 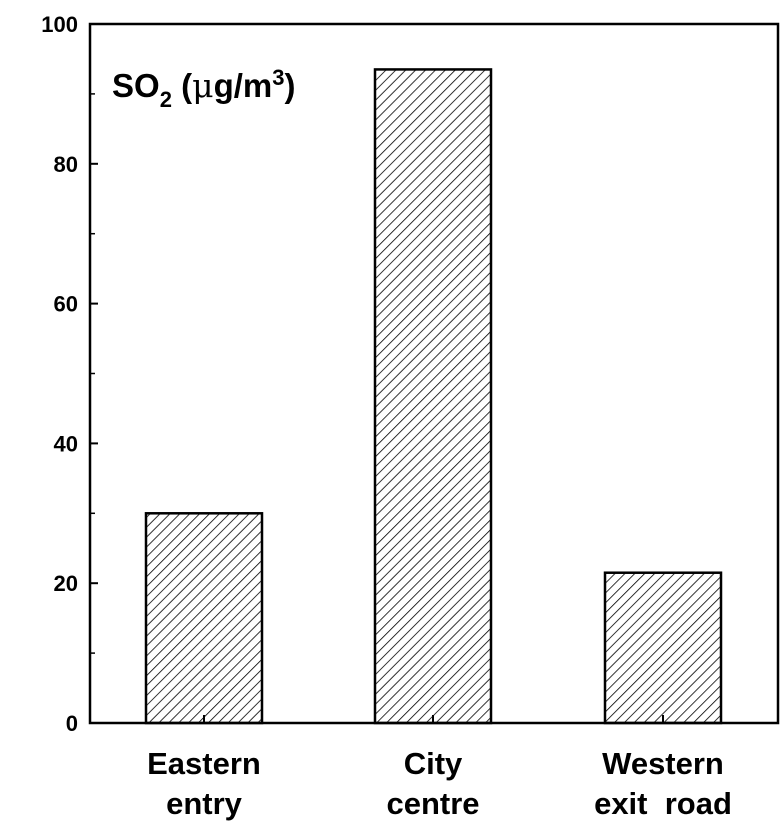 I want to click on y-tick-label: 20, so click(x=66, y=583).